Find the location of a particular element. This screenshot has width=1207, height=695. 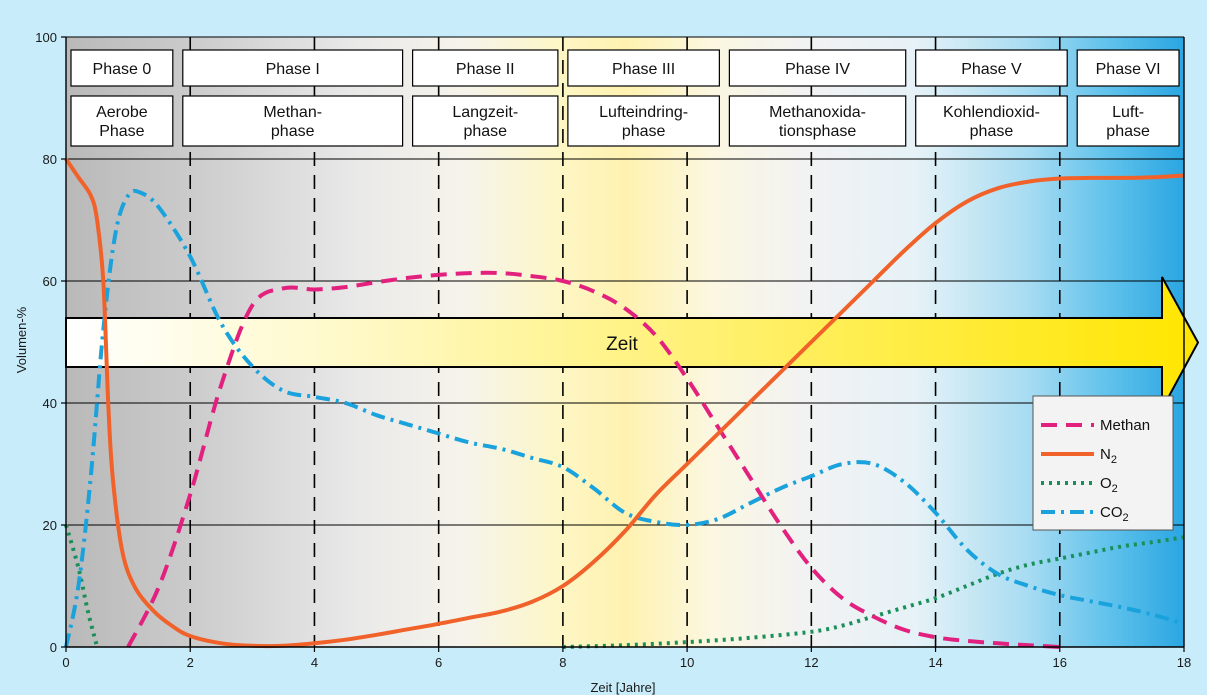

x-tick-label: 0 is located at coordinates (65, 662).